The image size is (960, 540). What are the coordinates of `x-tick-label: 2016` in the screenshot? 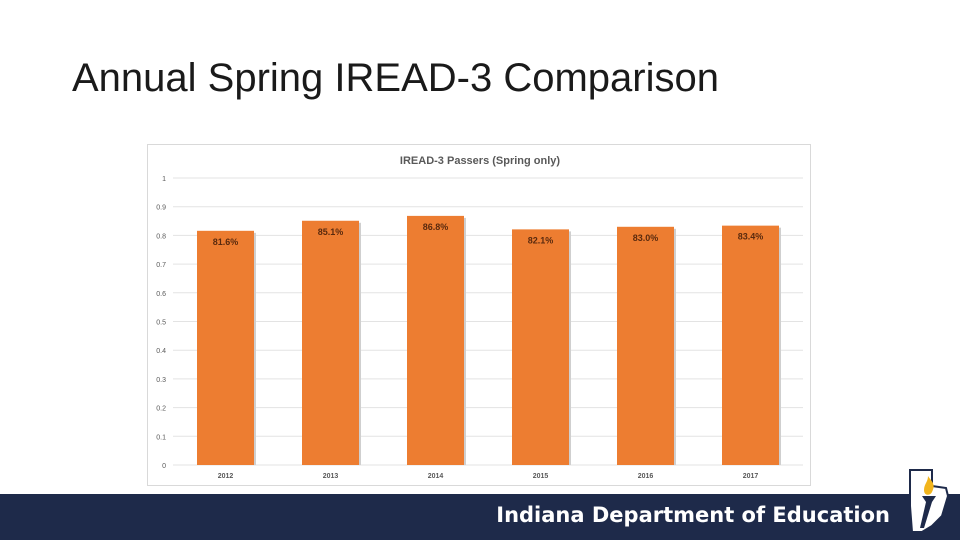 It's located at (646, 476).